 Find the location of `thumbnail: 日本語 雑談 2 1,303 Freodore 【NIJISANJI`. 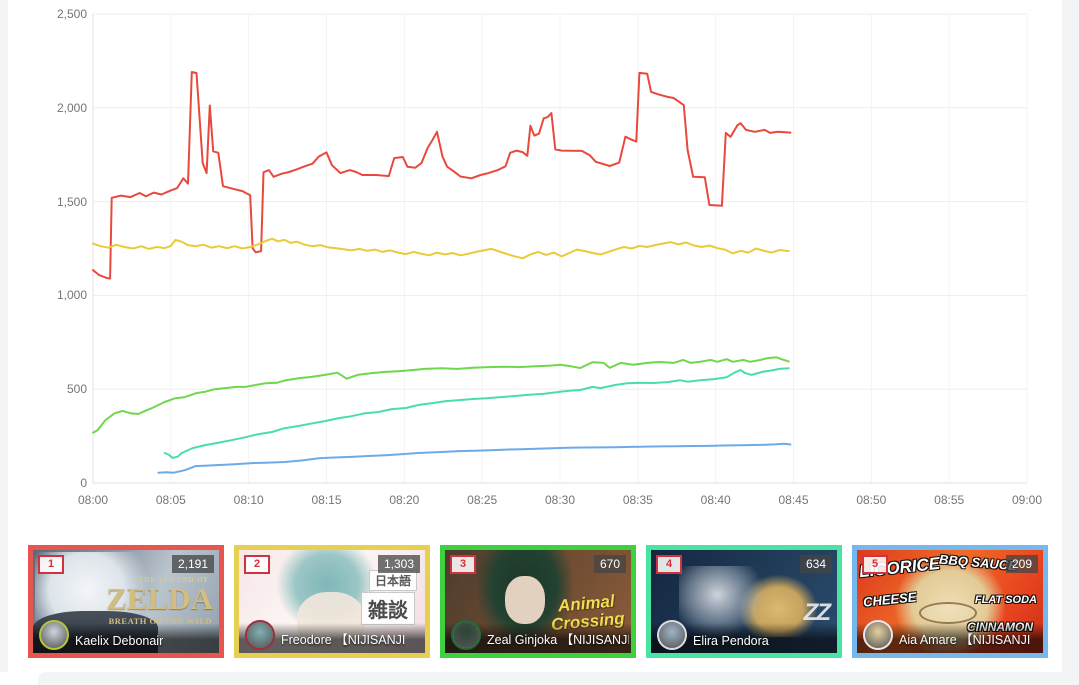

thumbnail: 日本語 雑談 2 1,303 Freodore 【NIJISANJI is located at coordinates (332, 601).